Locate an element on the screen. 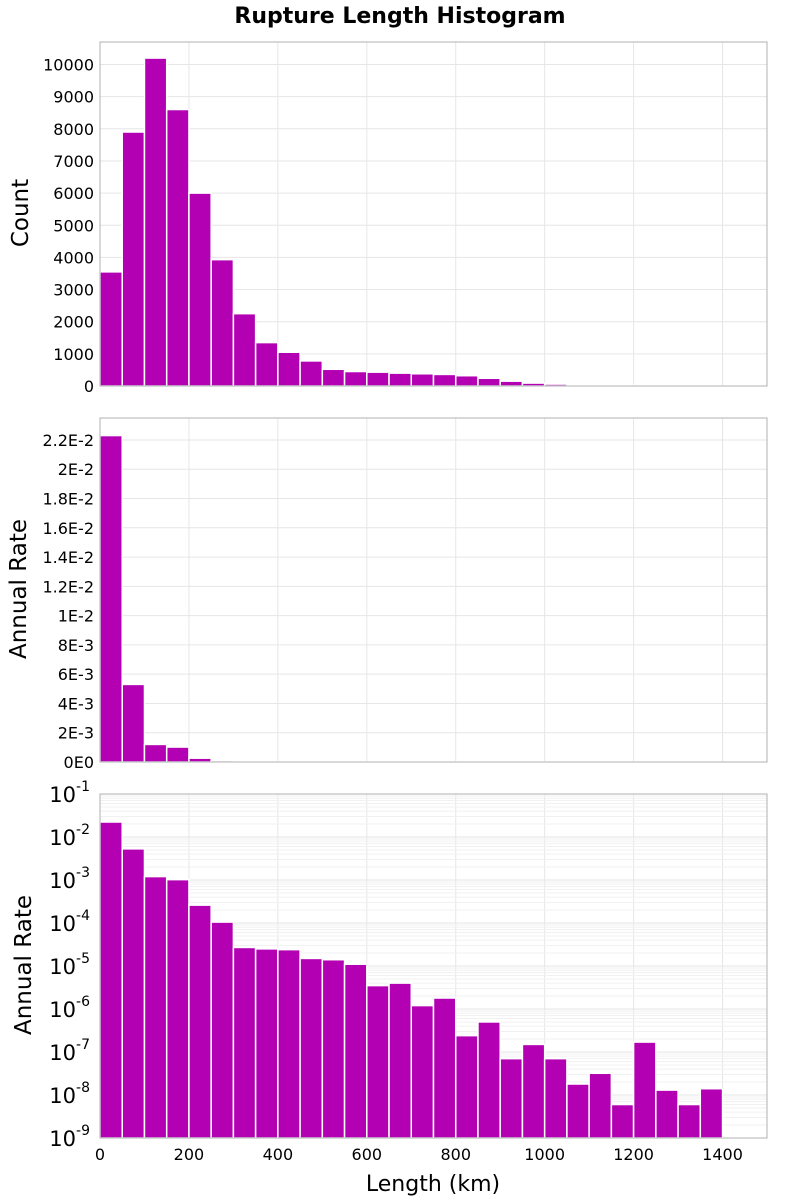 The height and width of the screenshot is (1200, 800). rate-log-y-tick-exponent: -1 is located at coordinates (83, 787).